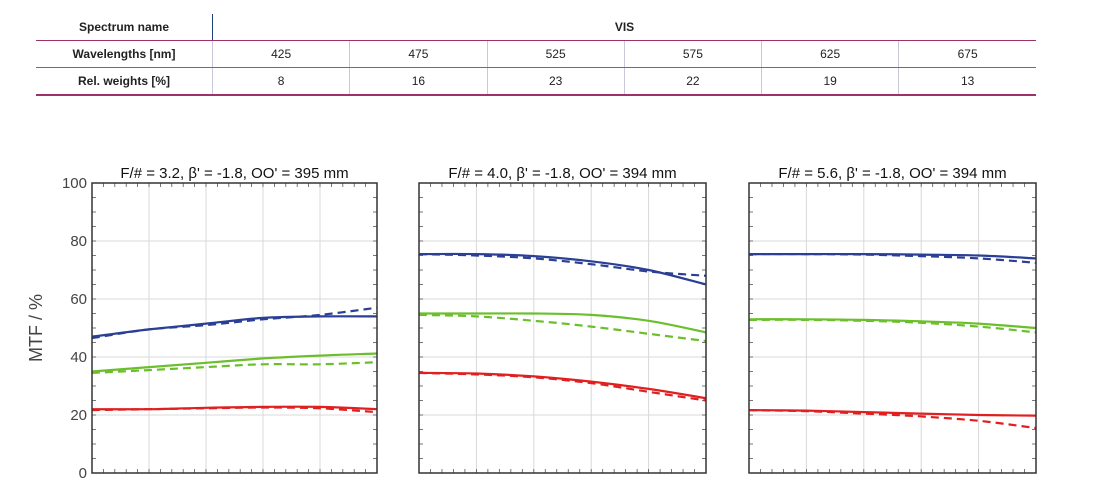  What do you see at coordinates (692, 81) in the screenshot?
I see `weight-cell: 22` at bounding box center [692, 81].